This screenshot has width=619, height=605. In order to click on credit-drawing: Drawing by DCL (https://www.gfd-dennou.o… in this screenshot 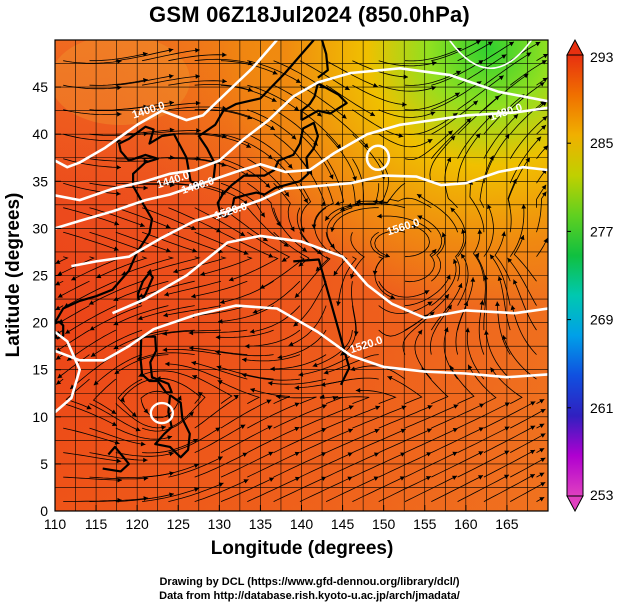, I will do `click(309, 582)`.